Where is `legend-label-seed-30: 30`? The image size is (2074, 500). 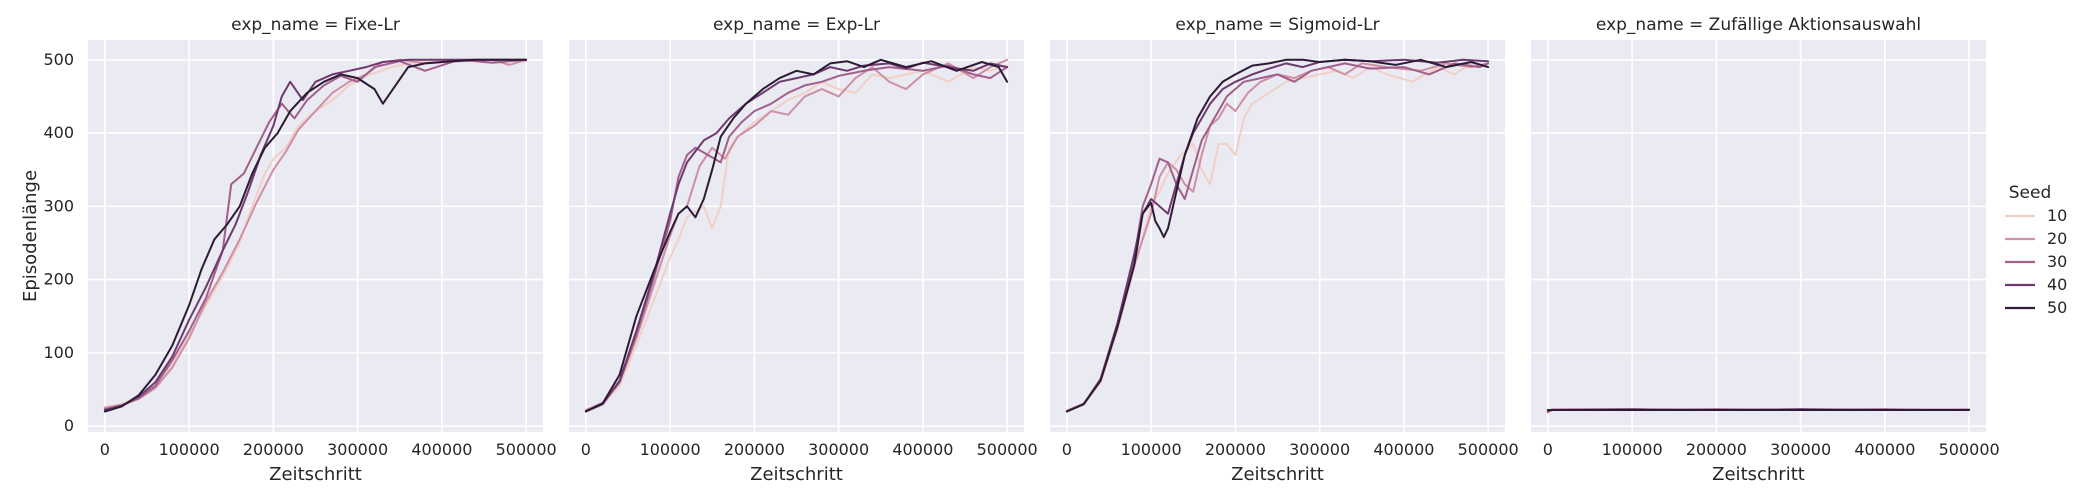
legend-label-seed-30: 30 is located at coordinates (2057, 261).